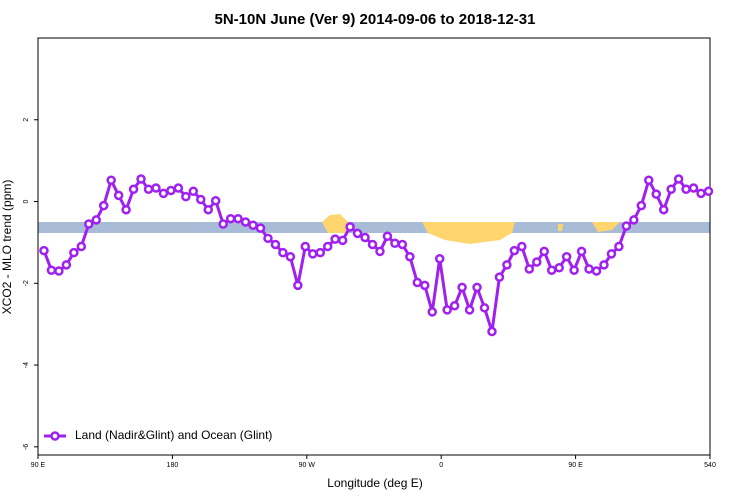  What do you see at coordinates (441, 465) in the screenshot?
I see `x-tick-label: 0` at bounding box center [441, 465].